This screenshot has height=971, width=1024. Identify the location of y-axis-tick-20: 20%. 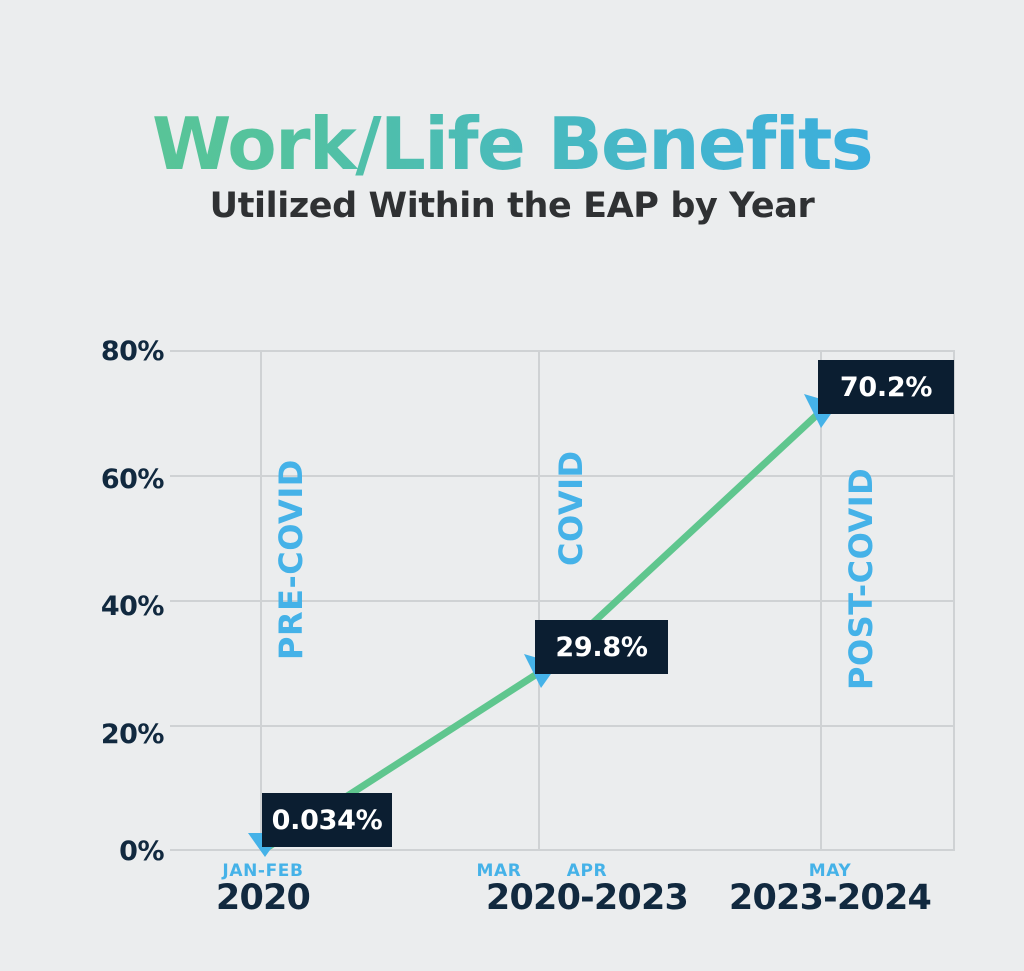
(132, 734).